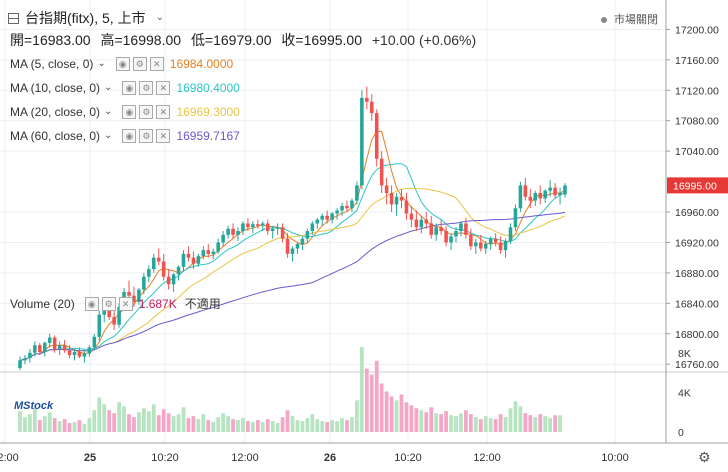  Describe the element at coordinates (629, 20) in the screenshot. I see `market-status: 市場關閉` at that location.